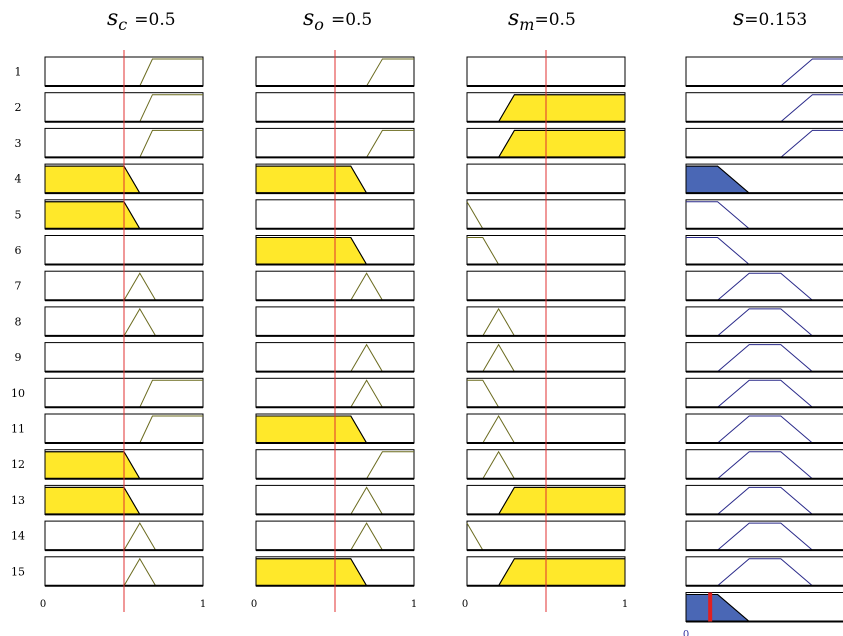 The image size is (843, 636). I want to click on header-sub: o, so click(319, 24).